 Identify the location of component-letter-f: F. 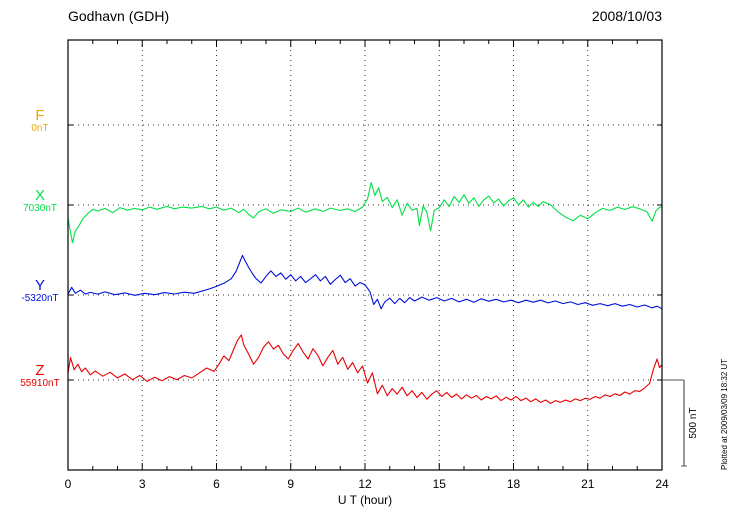
(40, 115).